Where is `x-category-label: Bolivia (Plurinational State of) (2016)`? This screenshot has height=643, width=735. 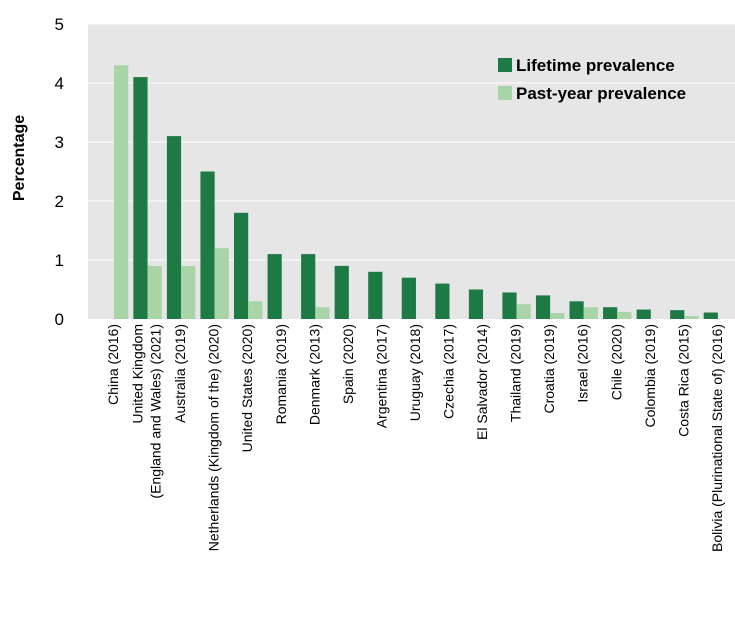 x-category-label: Bolivia (Plurinational State of) (2016) is located at coordinates (717, 438).